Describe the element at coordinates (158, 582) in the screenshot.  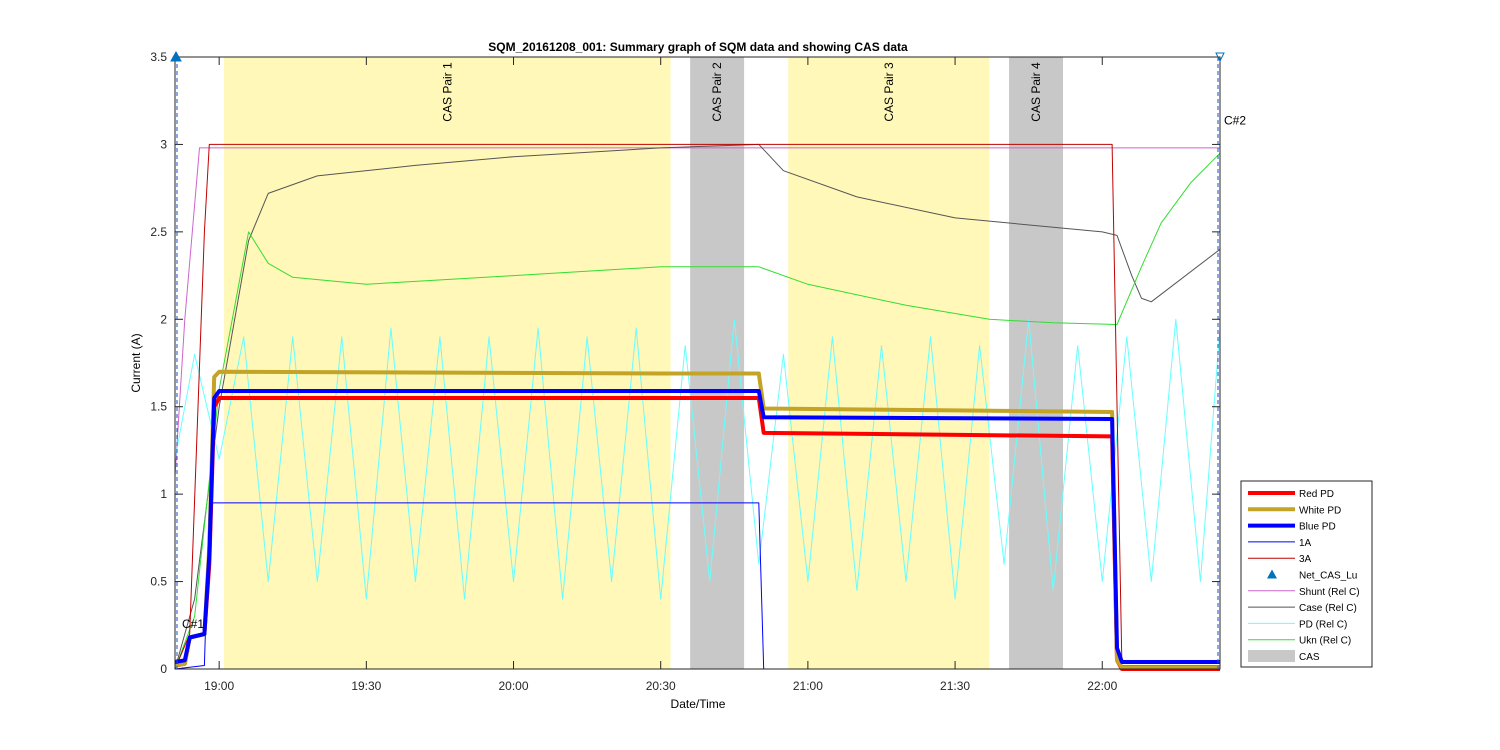
I see `y-tick-label: 0.5` at that location.